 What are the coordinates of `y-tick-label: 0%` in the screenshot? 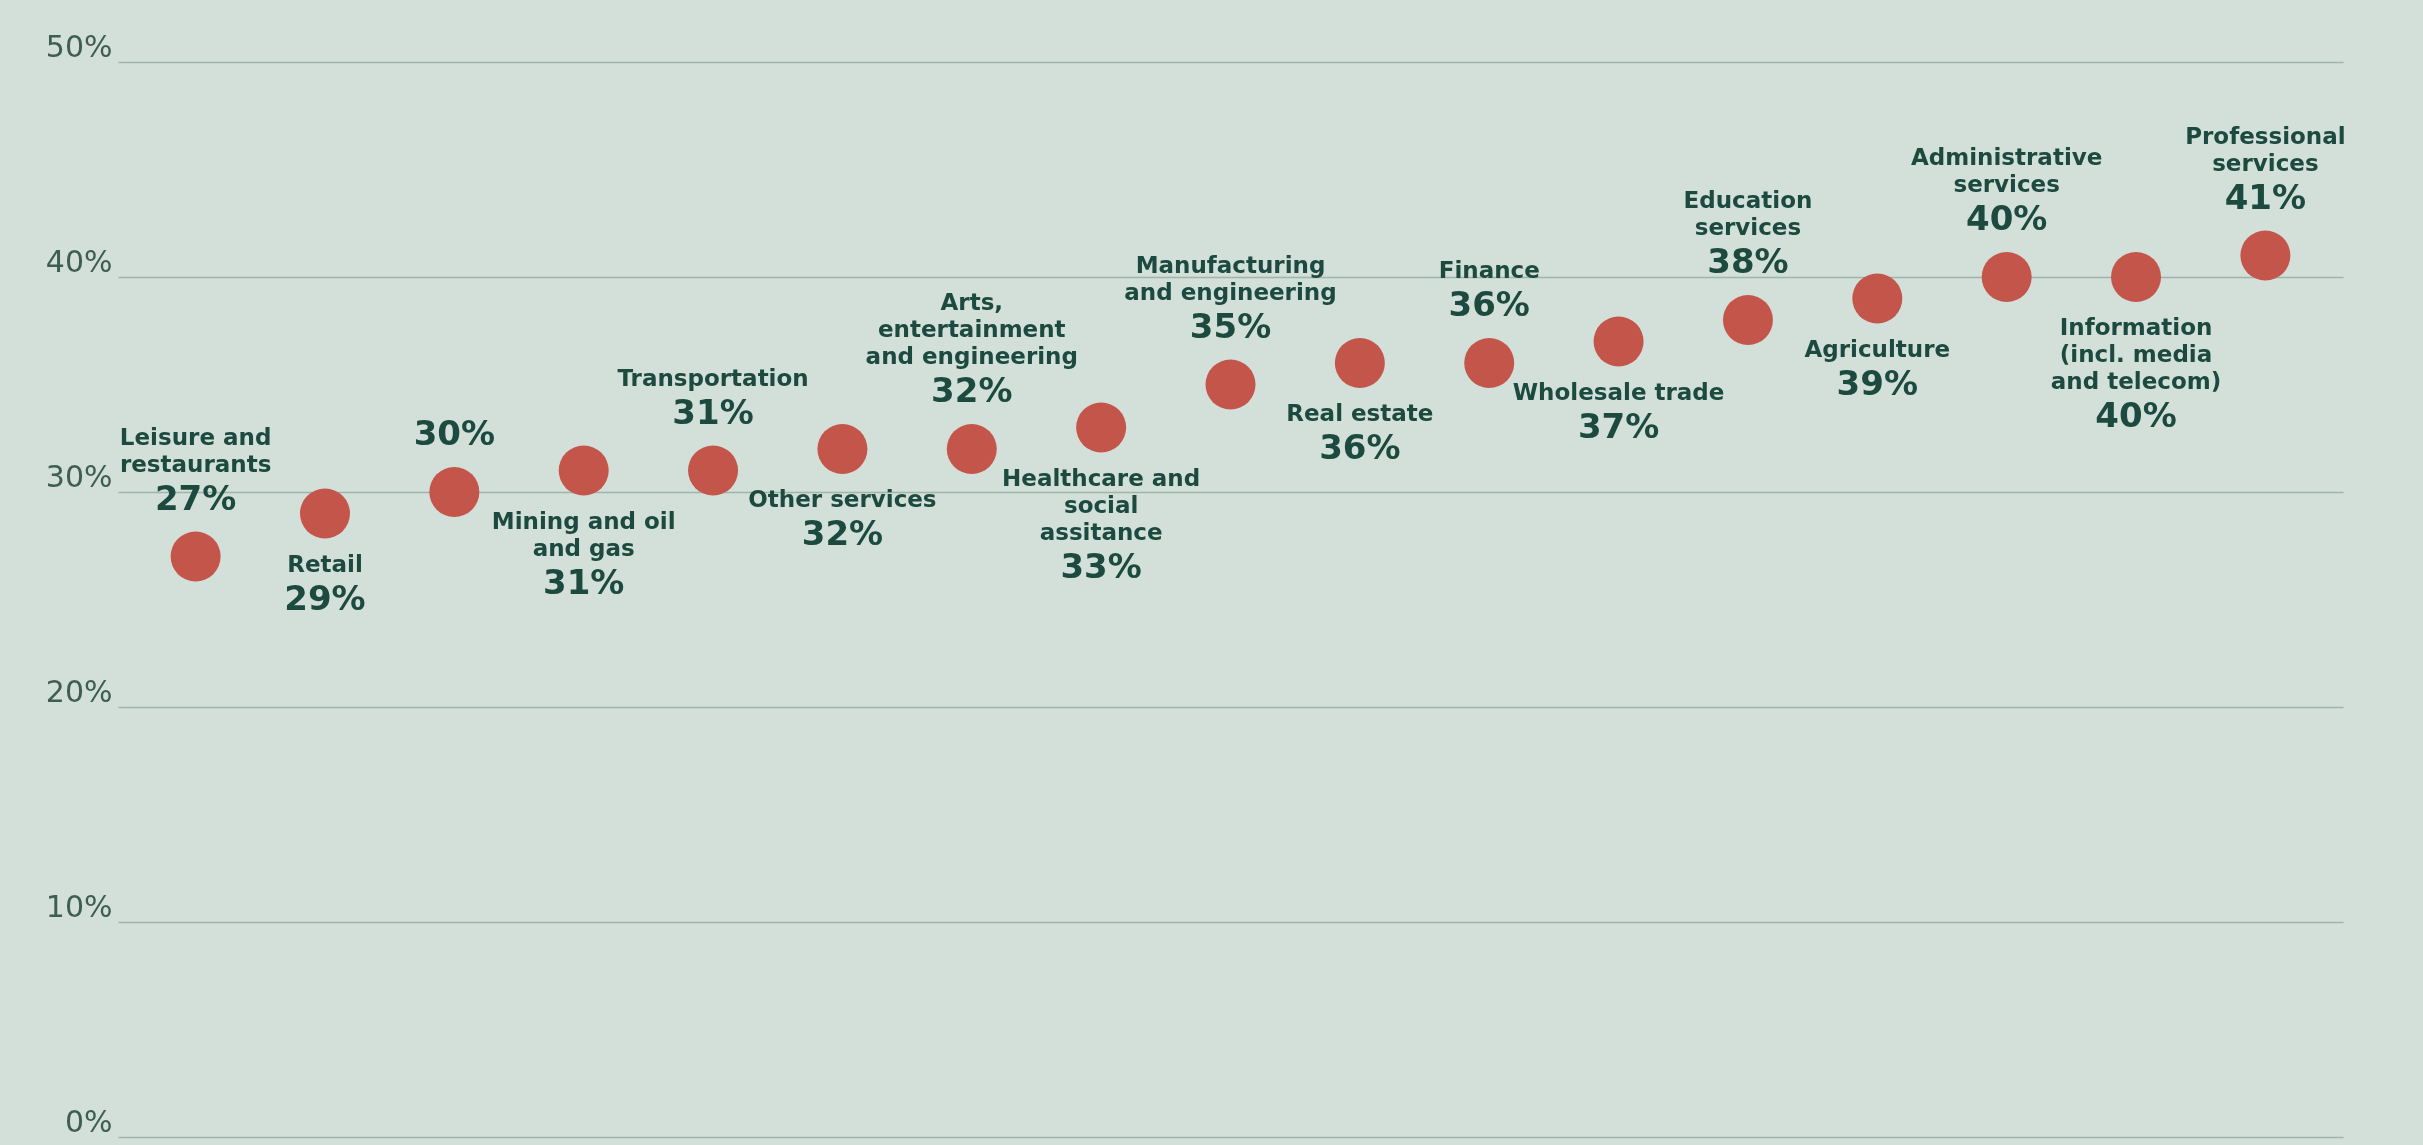 It's located at (88, 1121).